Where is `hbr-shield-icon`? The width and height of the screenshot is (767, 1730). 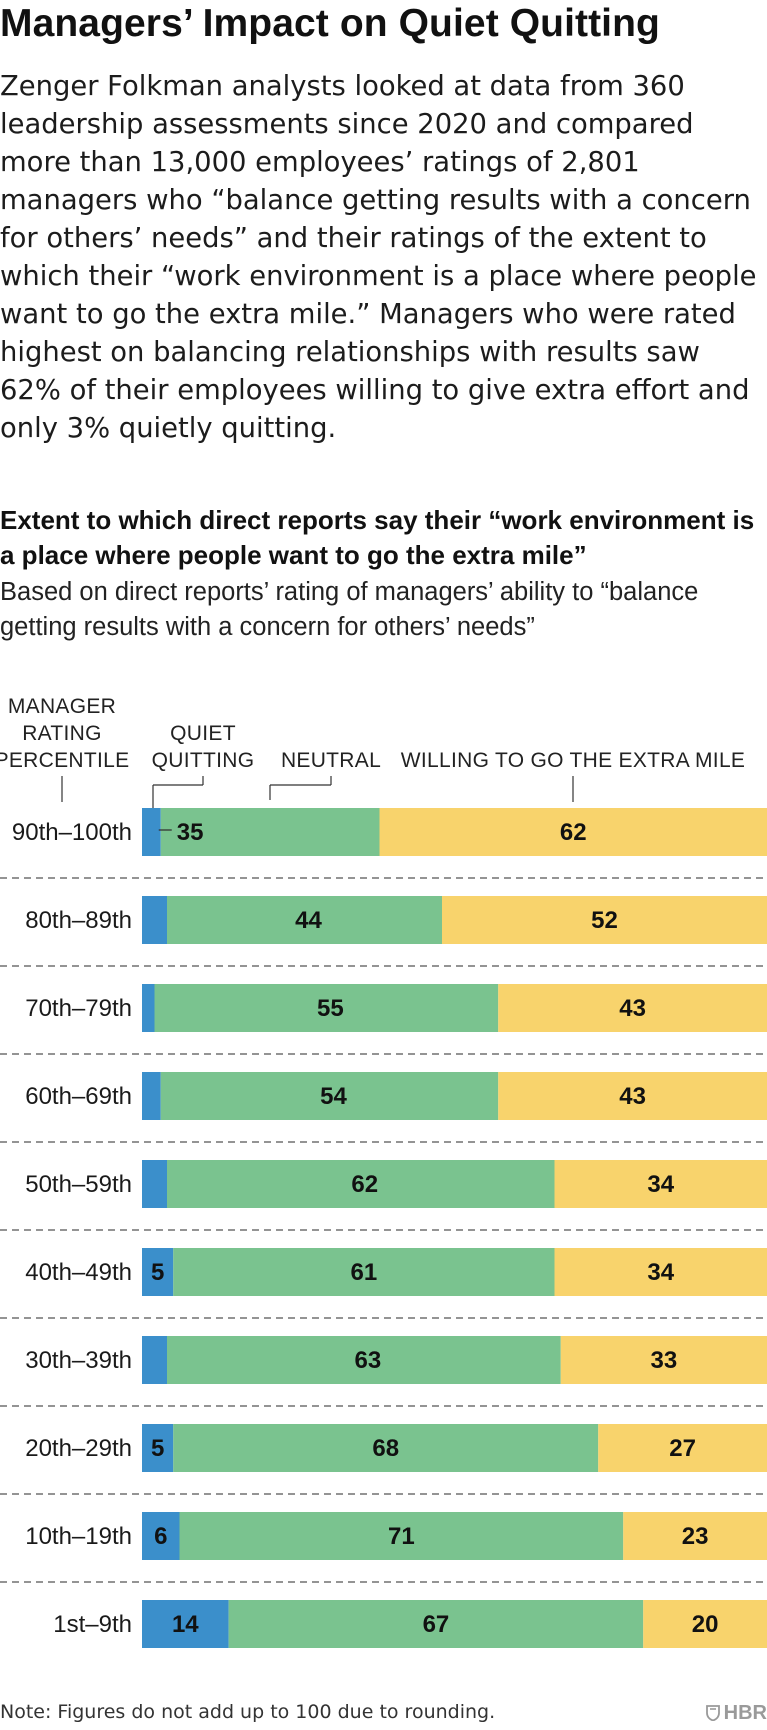 hbr-shield-icon is located at coordinates (712, 1713).